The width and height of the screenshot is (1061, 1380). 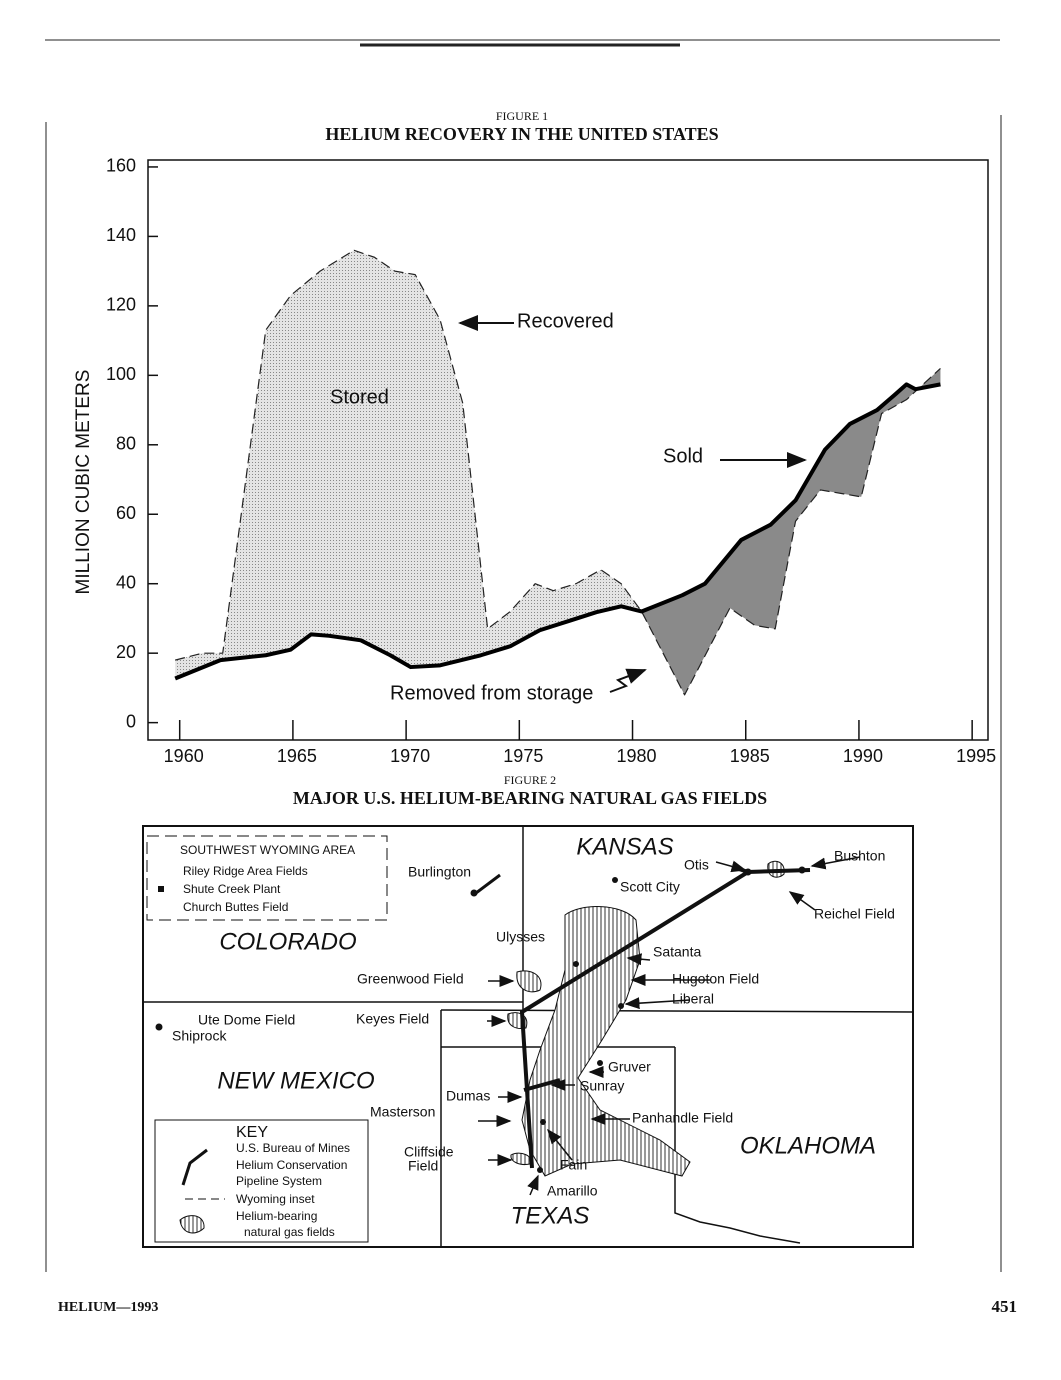 I want to click on place-label: Otis, so click(x=696, y=865).